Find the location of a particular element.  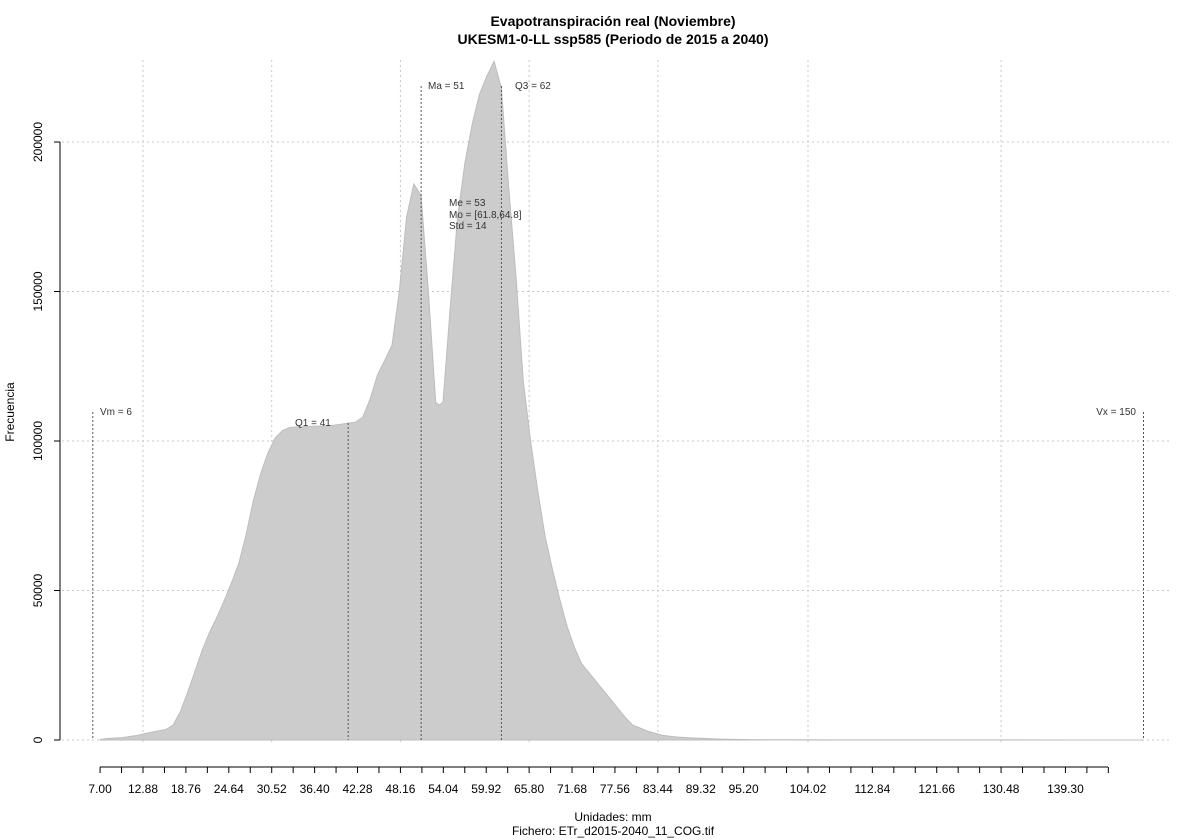

y-tick-label: 100000 is located at coordinates (38, 441).